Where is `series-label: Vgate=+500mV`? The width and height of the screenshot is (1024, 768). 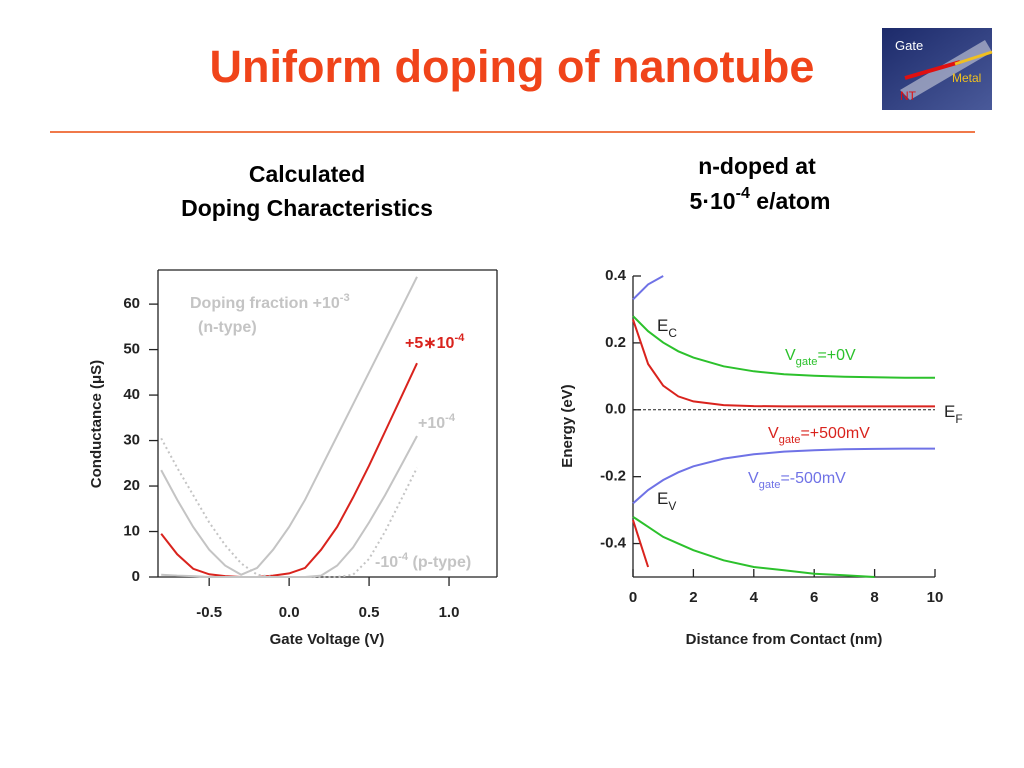 series-label: Vgate=+500mV is located at coordinates (819, 435).